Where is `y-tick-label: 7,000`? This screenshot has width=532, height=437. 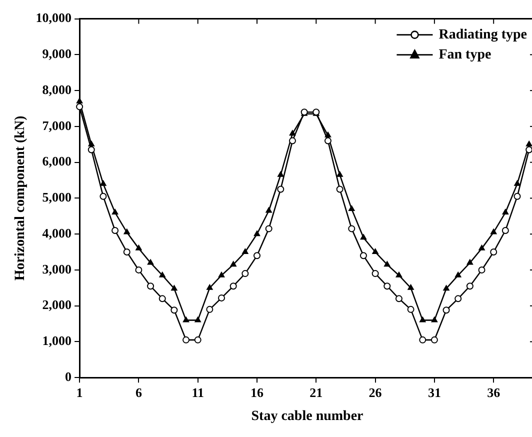
y-tick-label: 7,000 is located at coordinates (57, 125).